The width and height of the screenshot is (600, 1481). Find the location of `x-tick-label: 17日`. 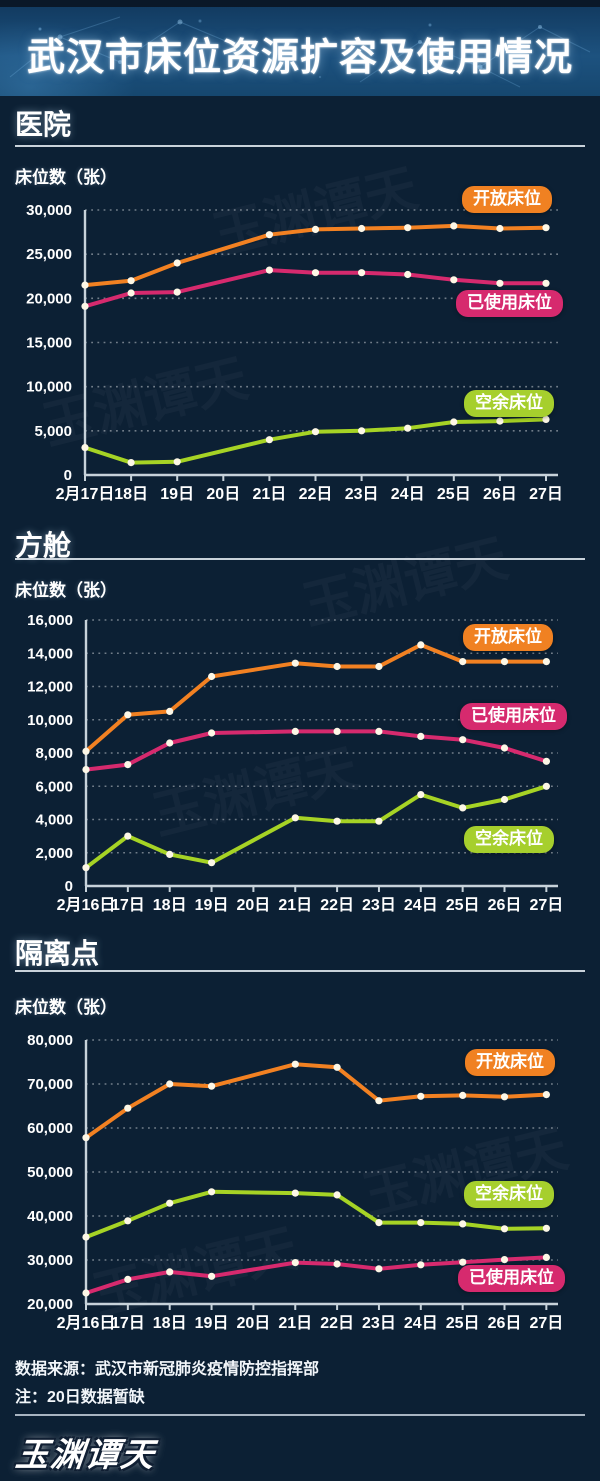

x-tick-label: 17日 is located at coordinates (128, 905).